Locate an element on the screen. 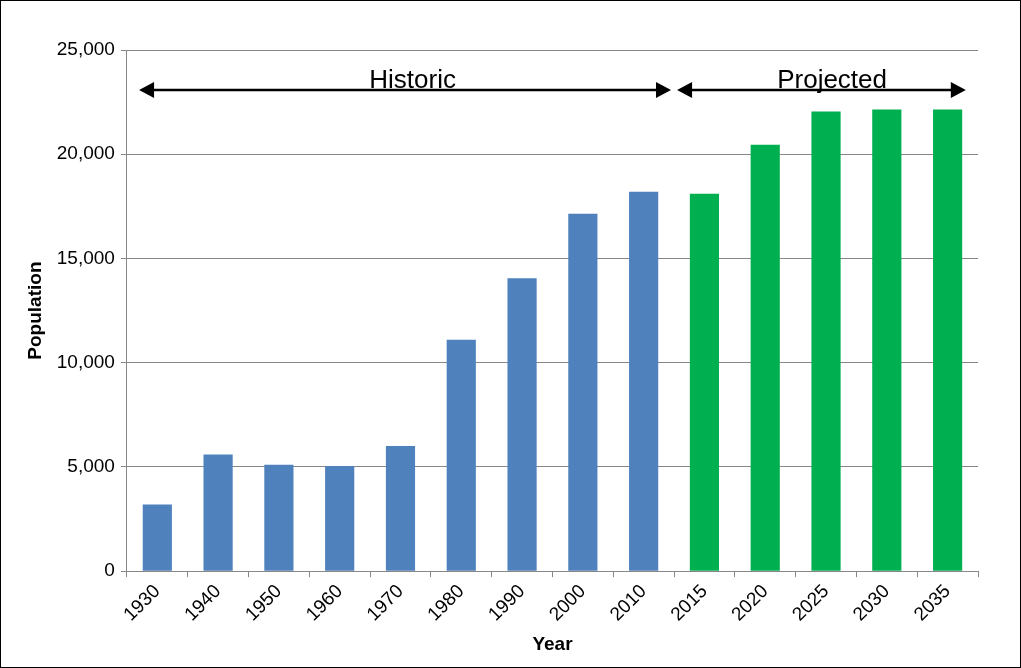 The height and width of the screenshot is (668, 1021). y-tick-label: 20,000 is located at coordinates (85, 153).